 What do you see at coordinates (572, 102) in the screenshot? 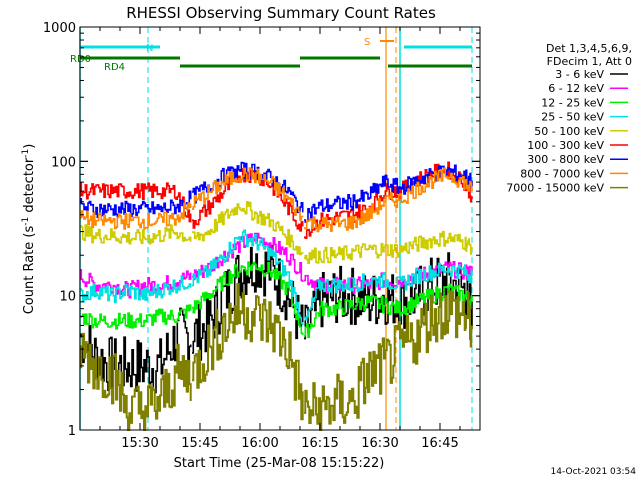
I see `legend-label: 12 - 25 keV` at bounding box center [572, 102].